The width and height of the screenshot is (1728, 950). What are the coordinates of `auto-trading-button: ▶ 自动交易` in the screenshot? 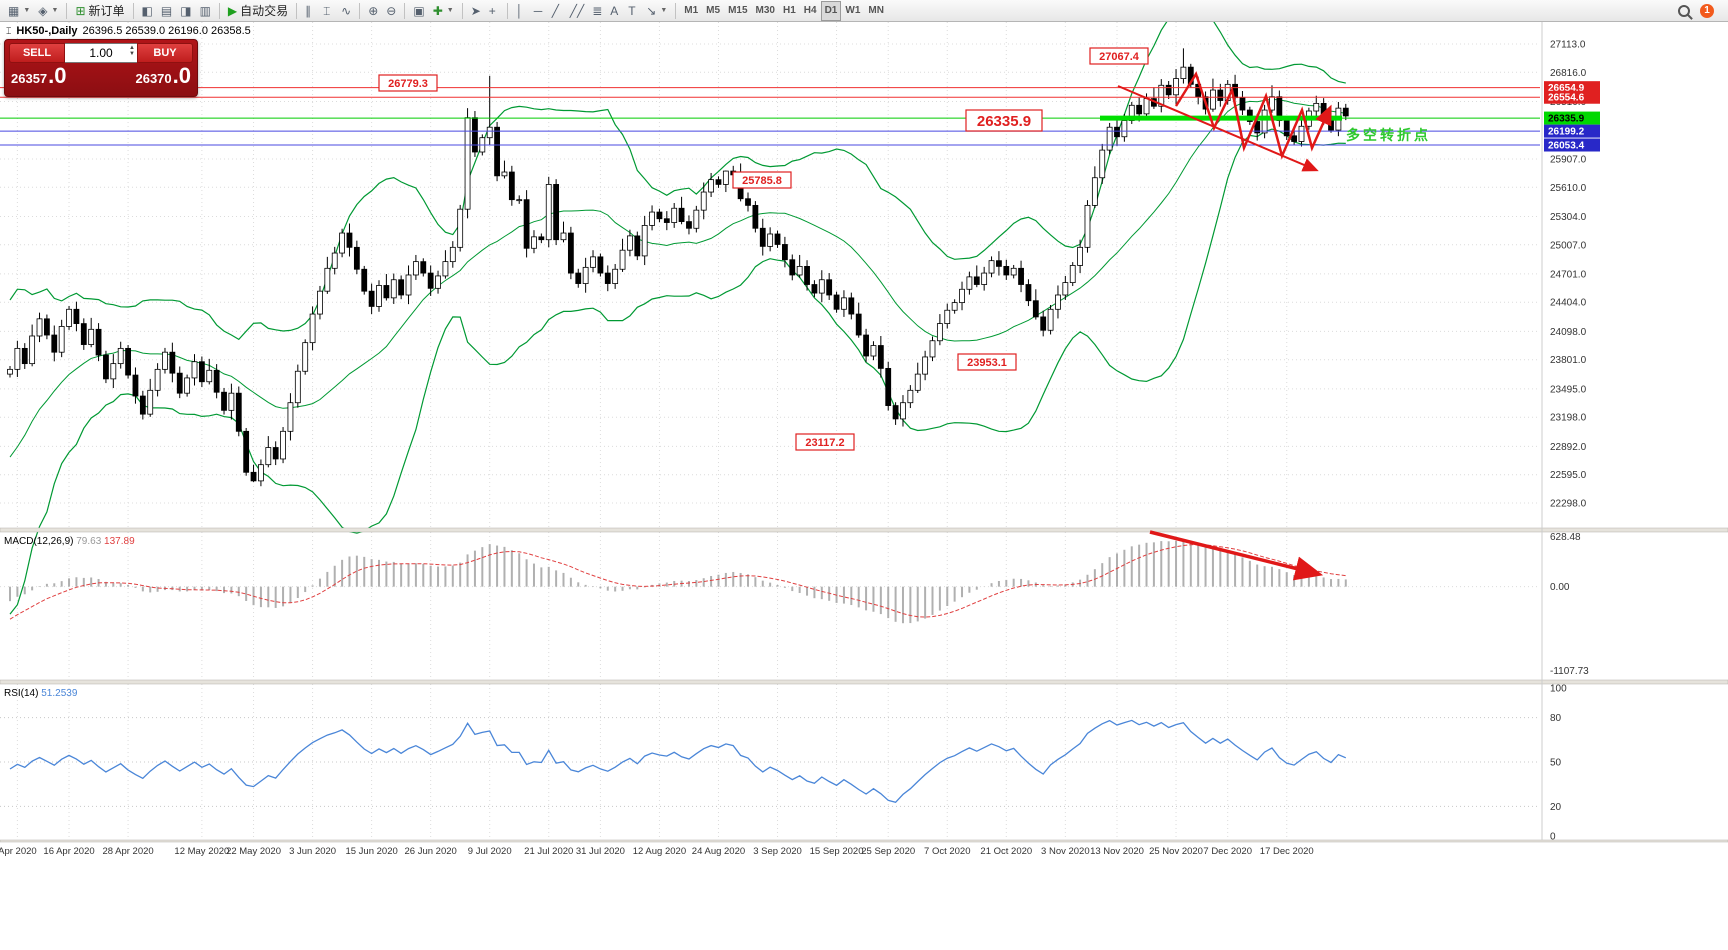 It's located at (258, 11).